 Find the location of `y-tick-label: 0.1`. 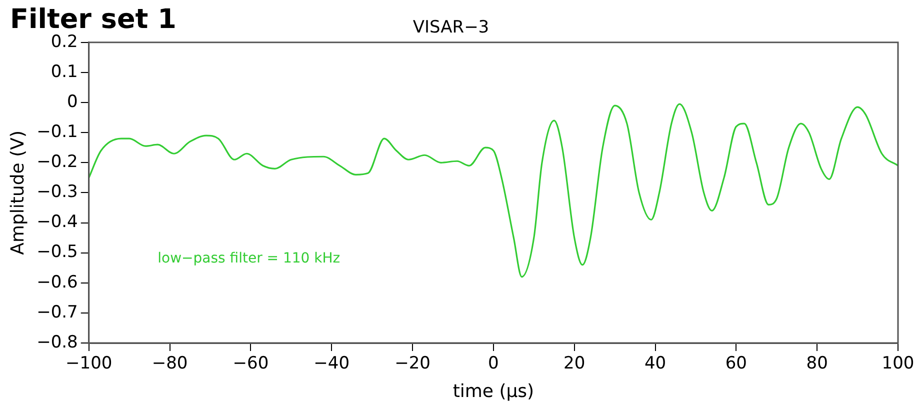

y-tick-label: 0.1 is located at coordinates (64, 72).